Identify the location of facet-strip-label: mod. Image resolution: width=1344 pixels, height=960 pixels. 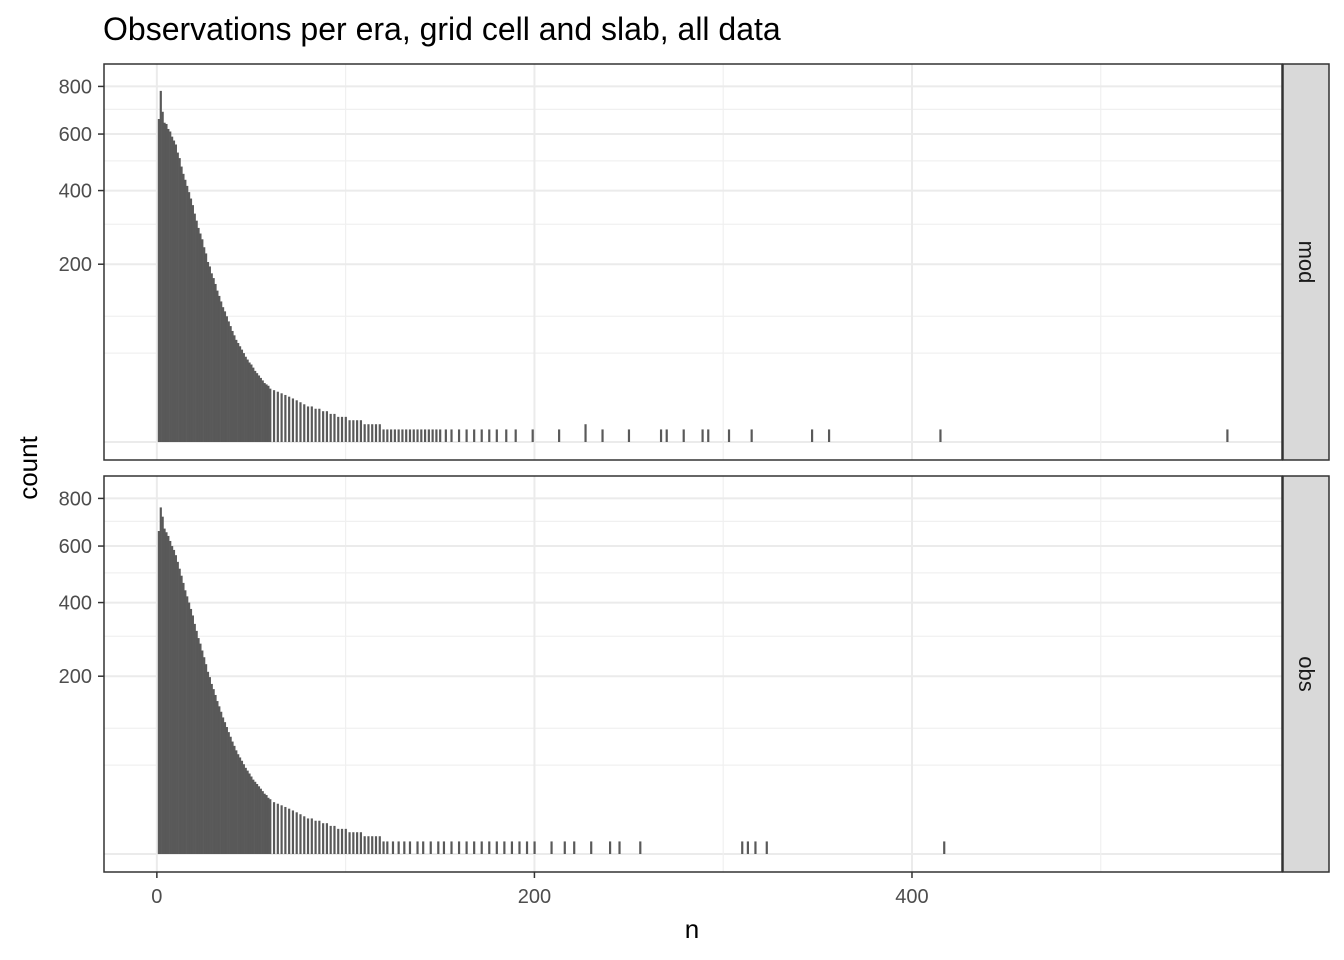
(1306, 262).